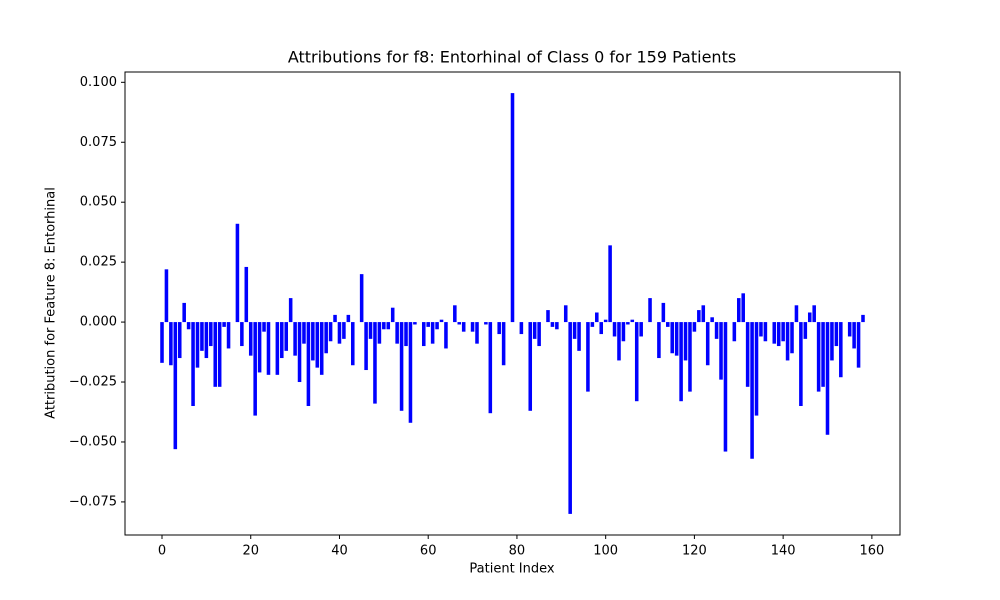 The width and height of the screenshot is (1000, 600). What do you see at coordinates (93, 382) in the screenshot?
I see `y-tick-label: −0.025` at bounding box center [93, 382].